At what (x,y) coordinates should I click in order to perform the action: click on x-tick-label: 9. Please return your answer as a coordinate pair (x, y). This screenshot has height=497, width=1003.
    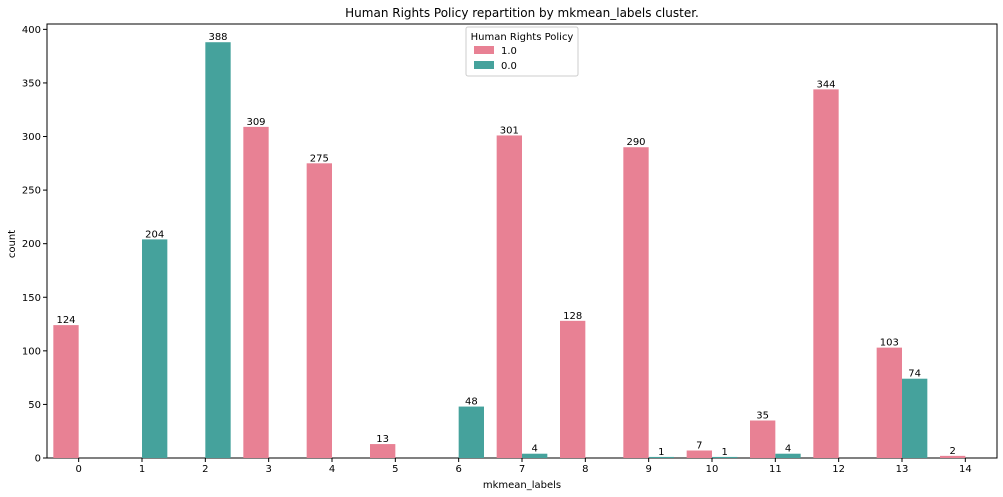
    Looking at the image, I should click on (648, 469).